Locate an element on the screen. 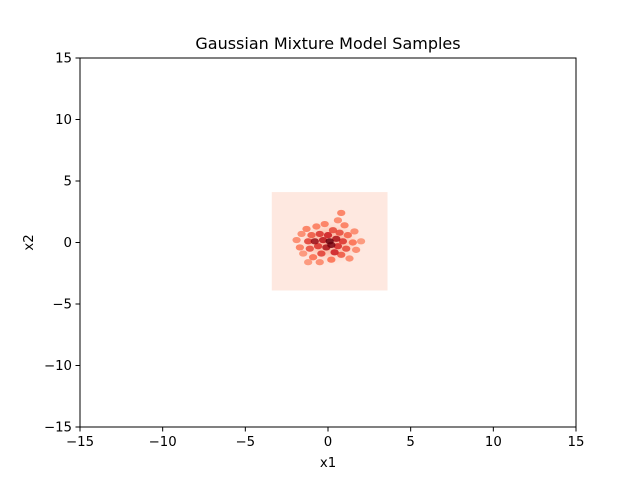  y-axis-ticks: −15 −10 −5 0 5 10 15 is located at coordinates (62, 244).